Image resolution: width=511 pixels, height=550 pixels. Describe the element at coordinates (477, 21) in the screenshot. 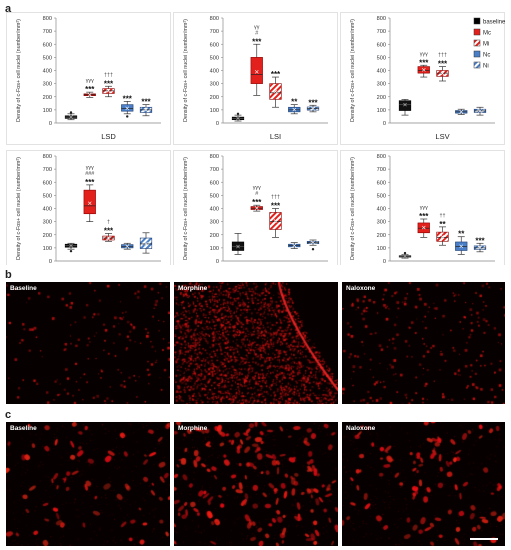

I see `legend-swatch-baseline` at that location.